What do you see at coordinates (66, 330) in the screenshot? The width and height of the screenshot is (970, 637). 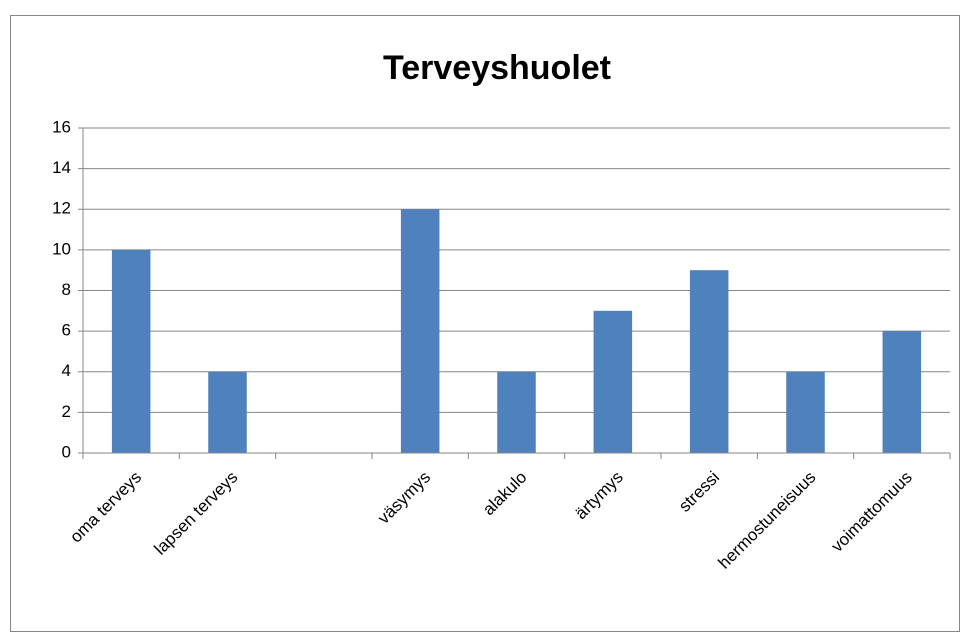 I see `y-tick-label: 6` at bounding box center [66, 330].